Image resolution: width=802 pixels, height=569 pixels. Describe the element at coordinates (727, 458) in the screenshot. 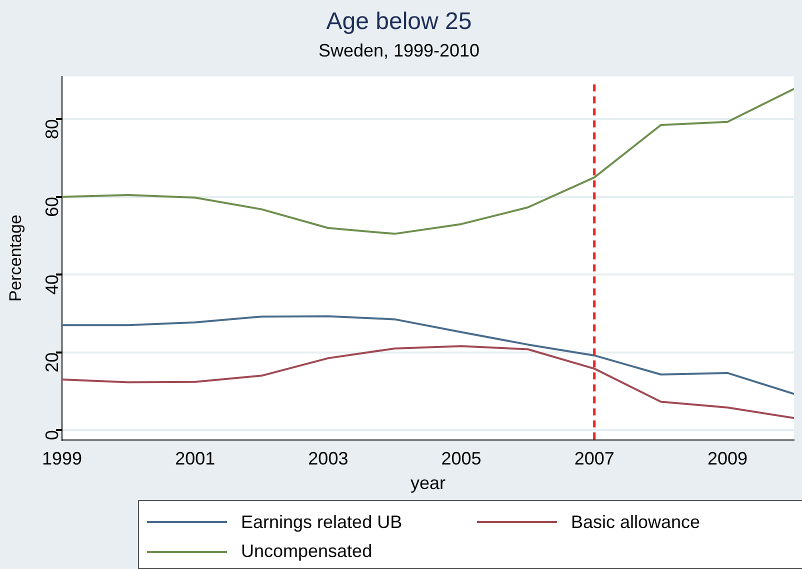

I see `x-tick-label: 2009` at that location.